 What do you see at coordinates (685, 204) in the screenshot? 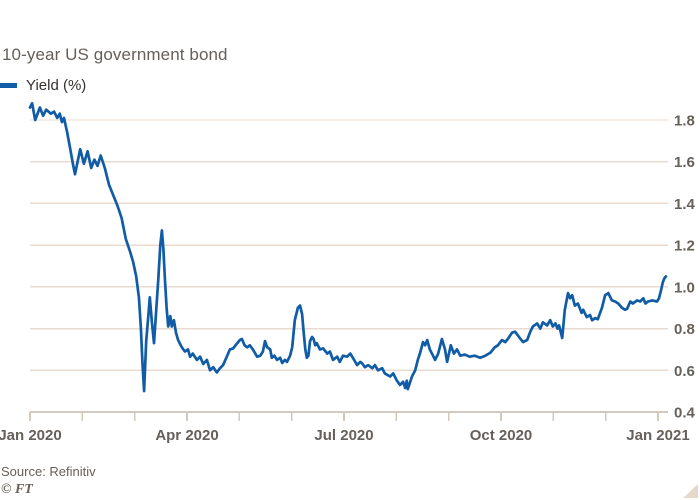
I see `y-tick-label: 1.4` at bounding box center [685, 204].